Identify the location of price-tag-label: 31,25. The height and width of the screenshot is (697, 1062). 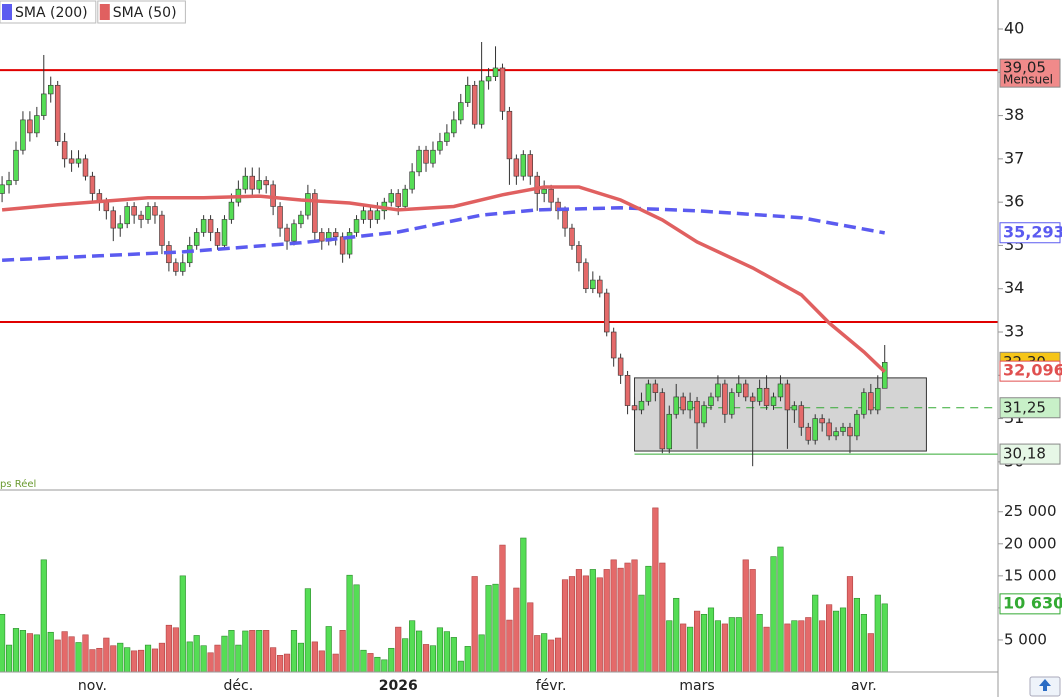
(1024, 407).